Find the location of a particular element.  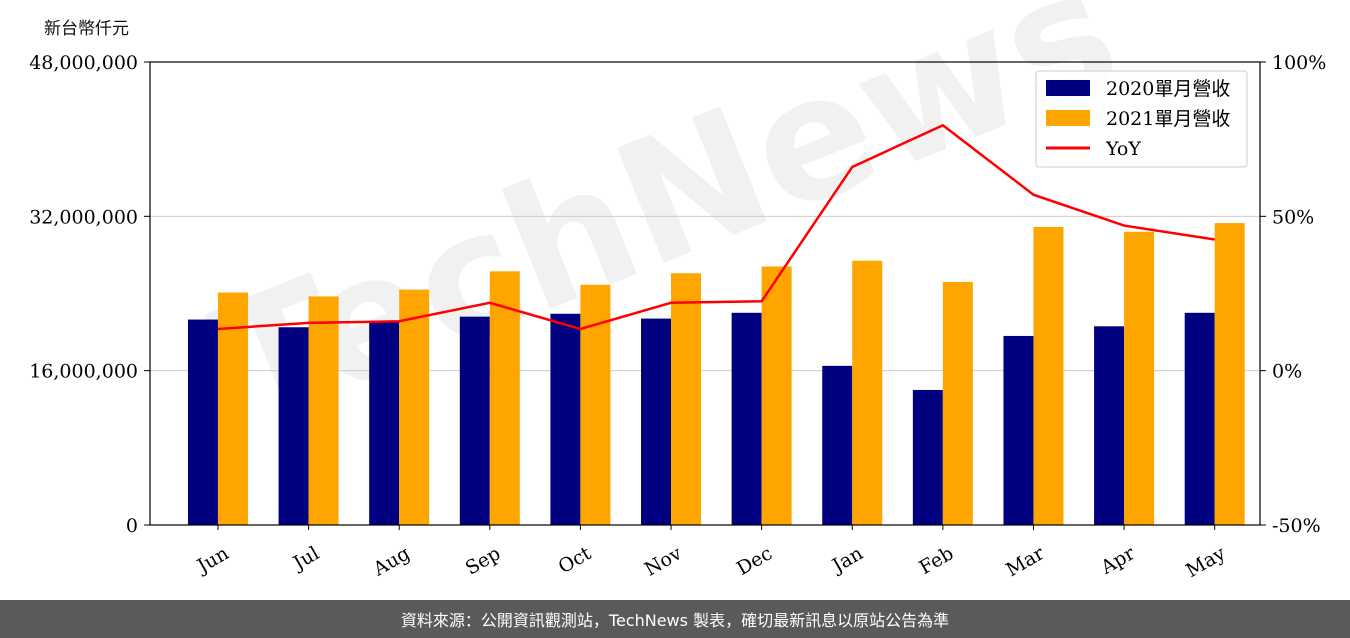

legend-2020-swatch is located at coordinates (1068, 88).